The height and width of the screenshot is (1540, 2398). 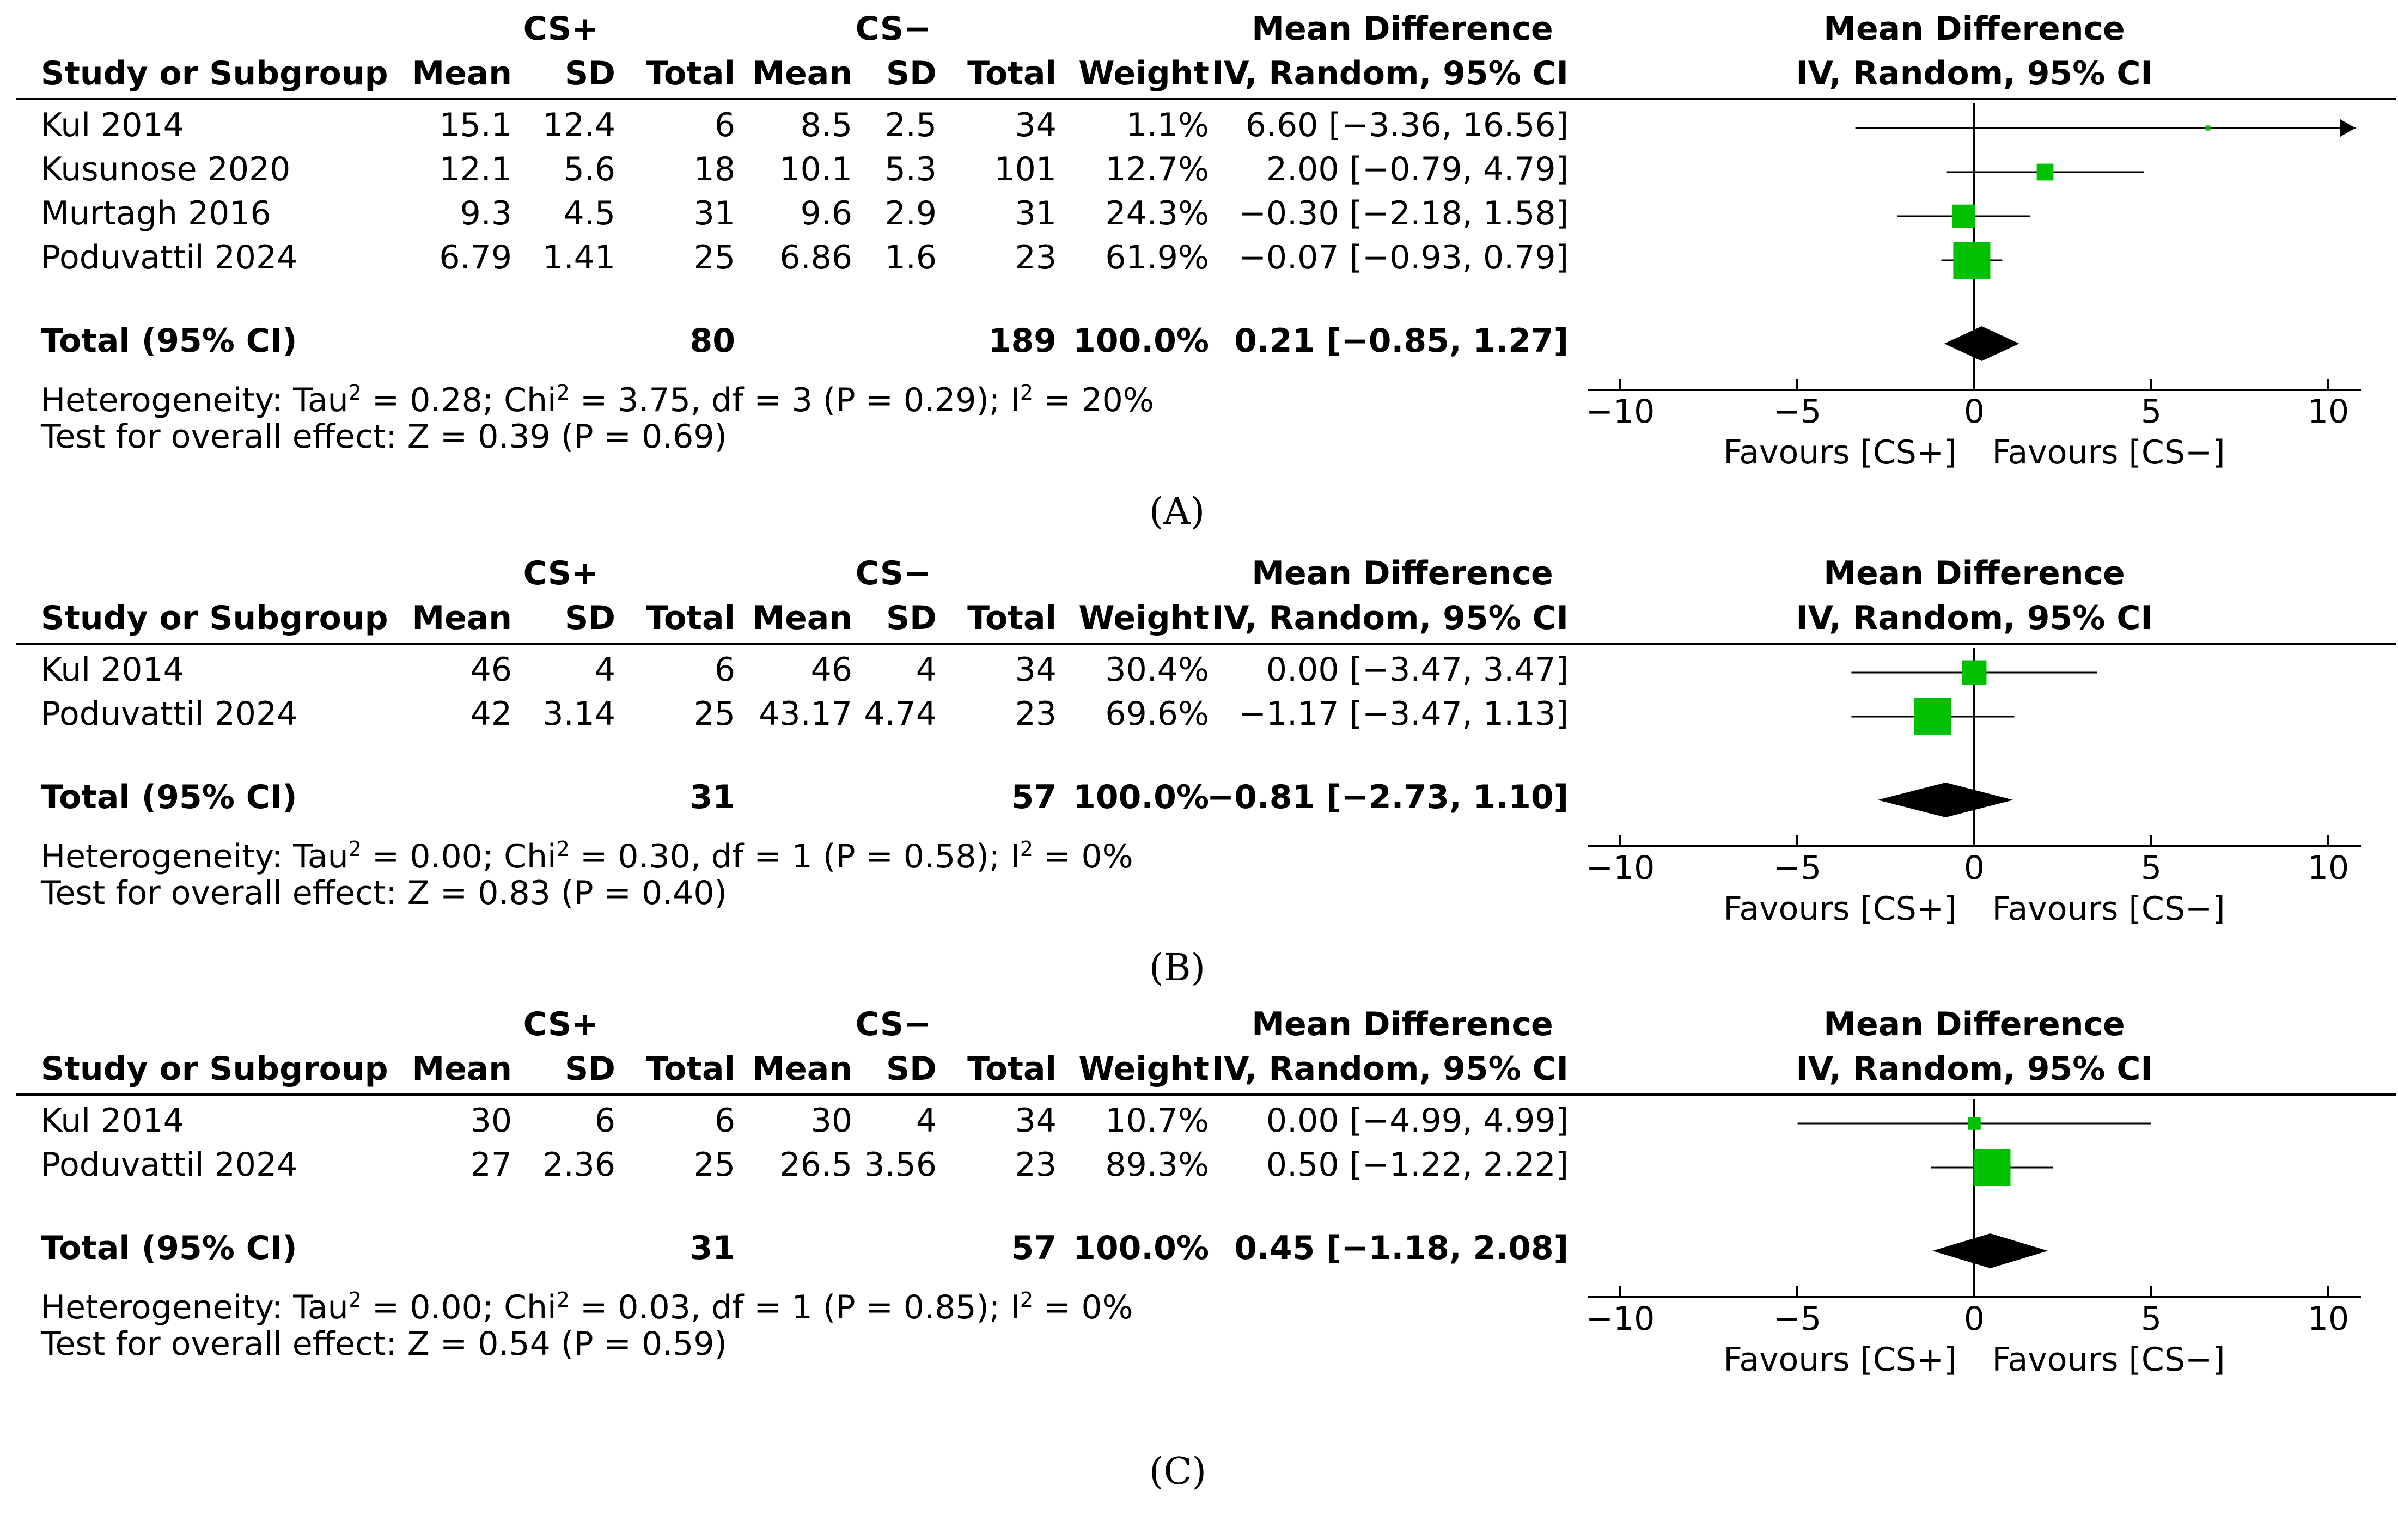 I want to click on total-n1: 31, so click(x=713, y=1248).